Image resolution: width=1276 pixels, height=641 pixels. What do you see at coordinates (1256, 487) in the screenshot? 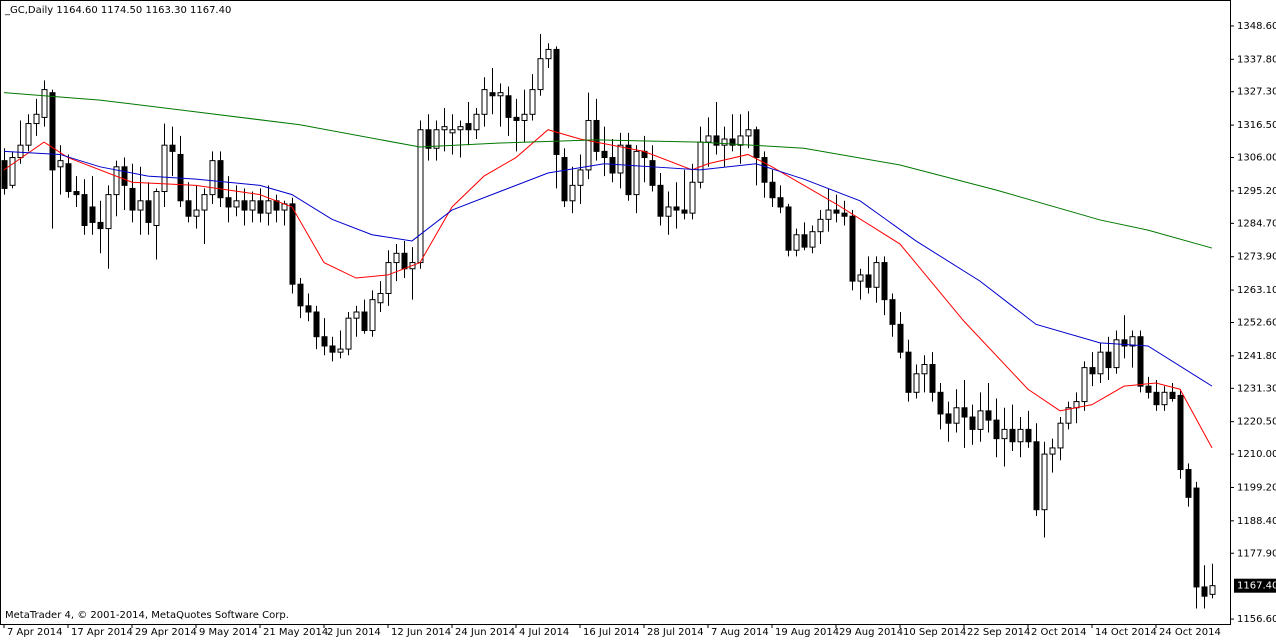
I see `y-tick-label: 1199.20` at bounding box center [1256, 487].